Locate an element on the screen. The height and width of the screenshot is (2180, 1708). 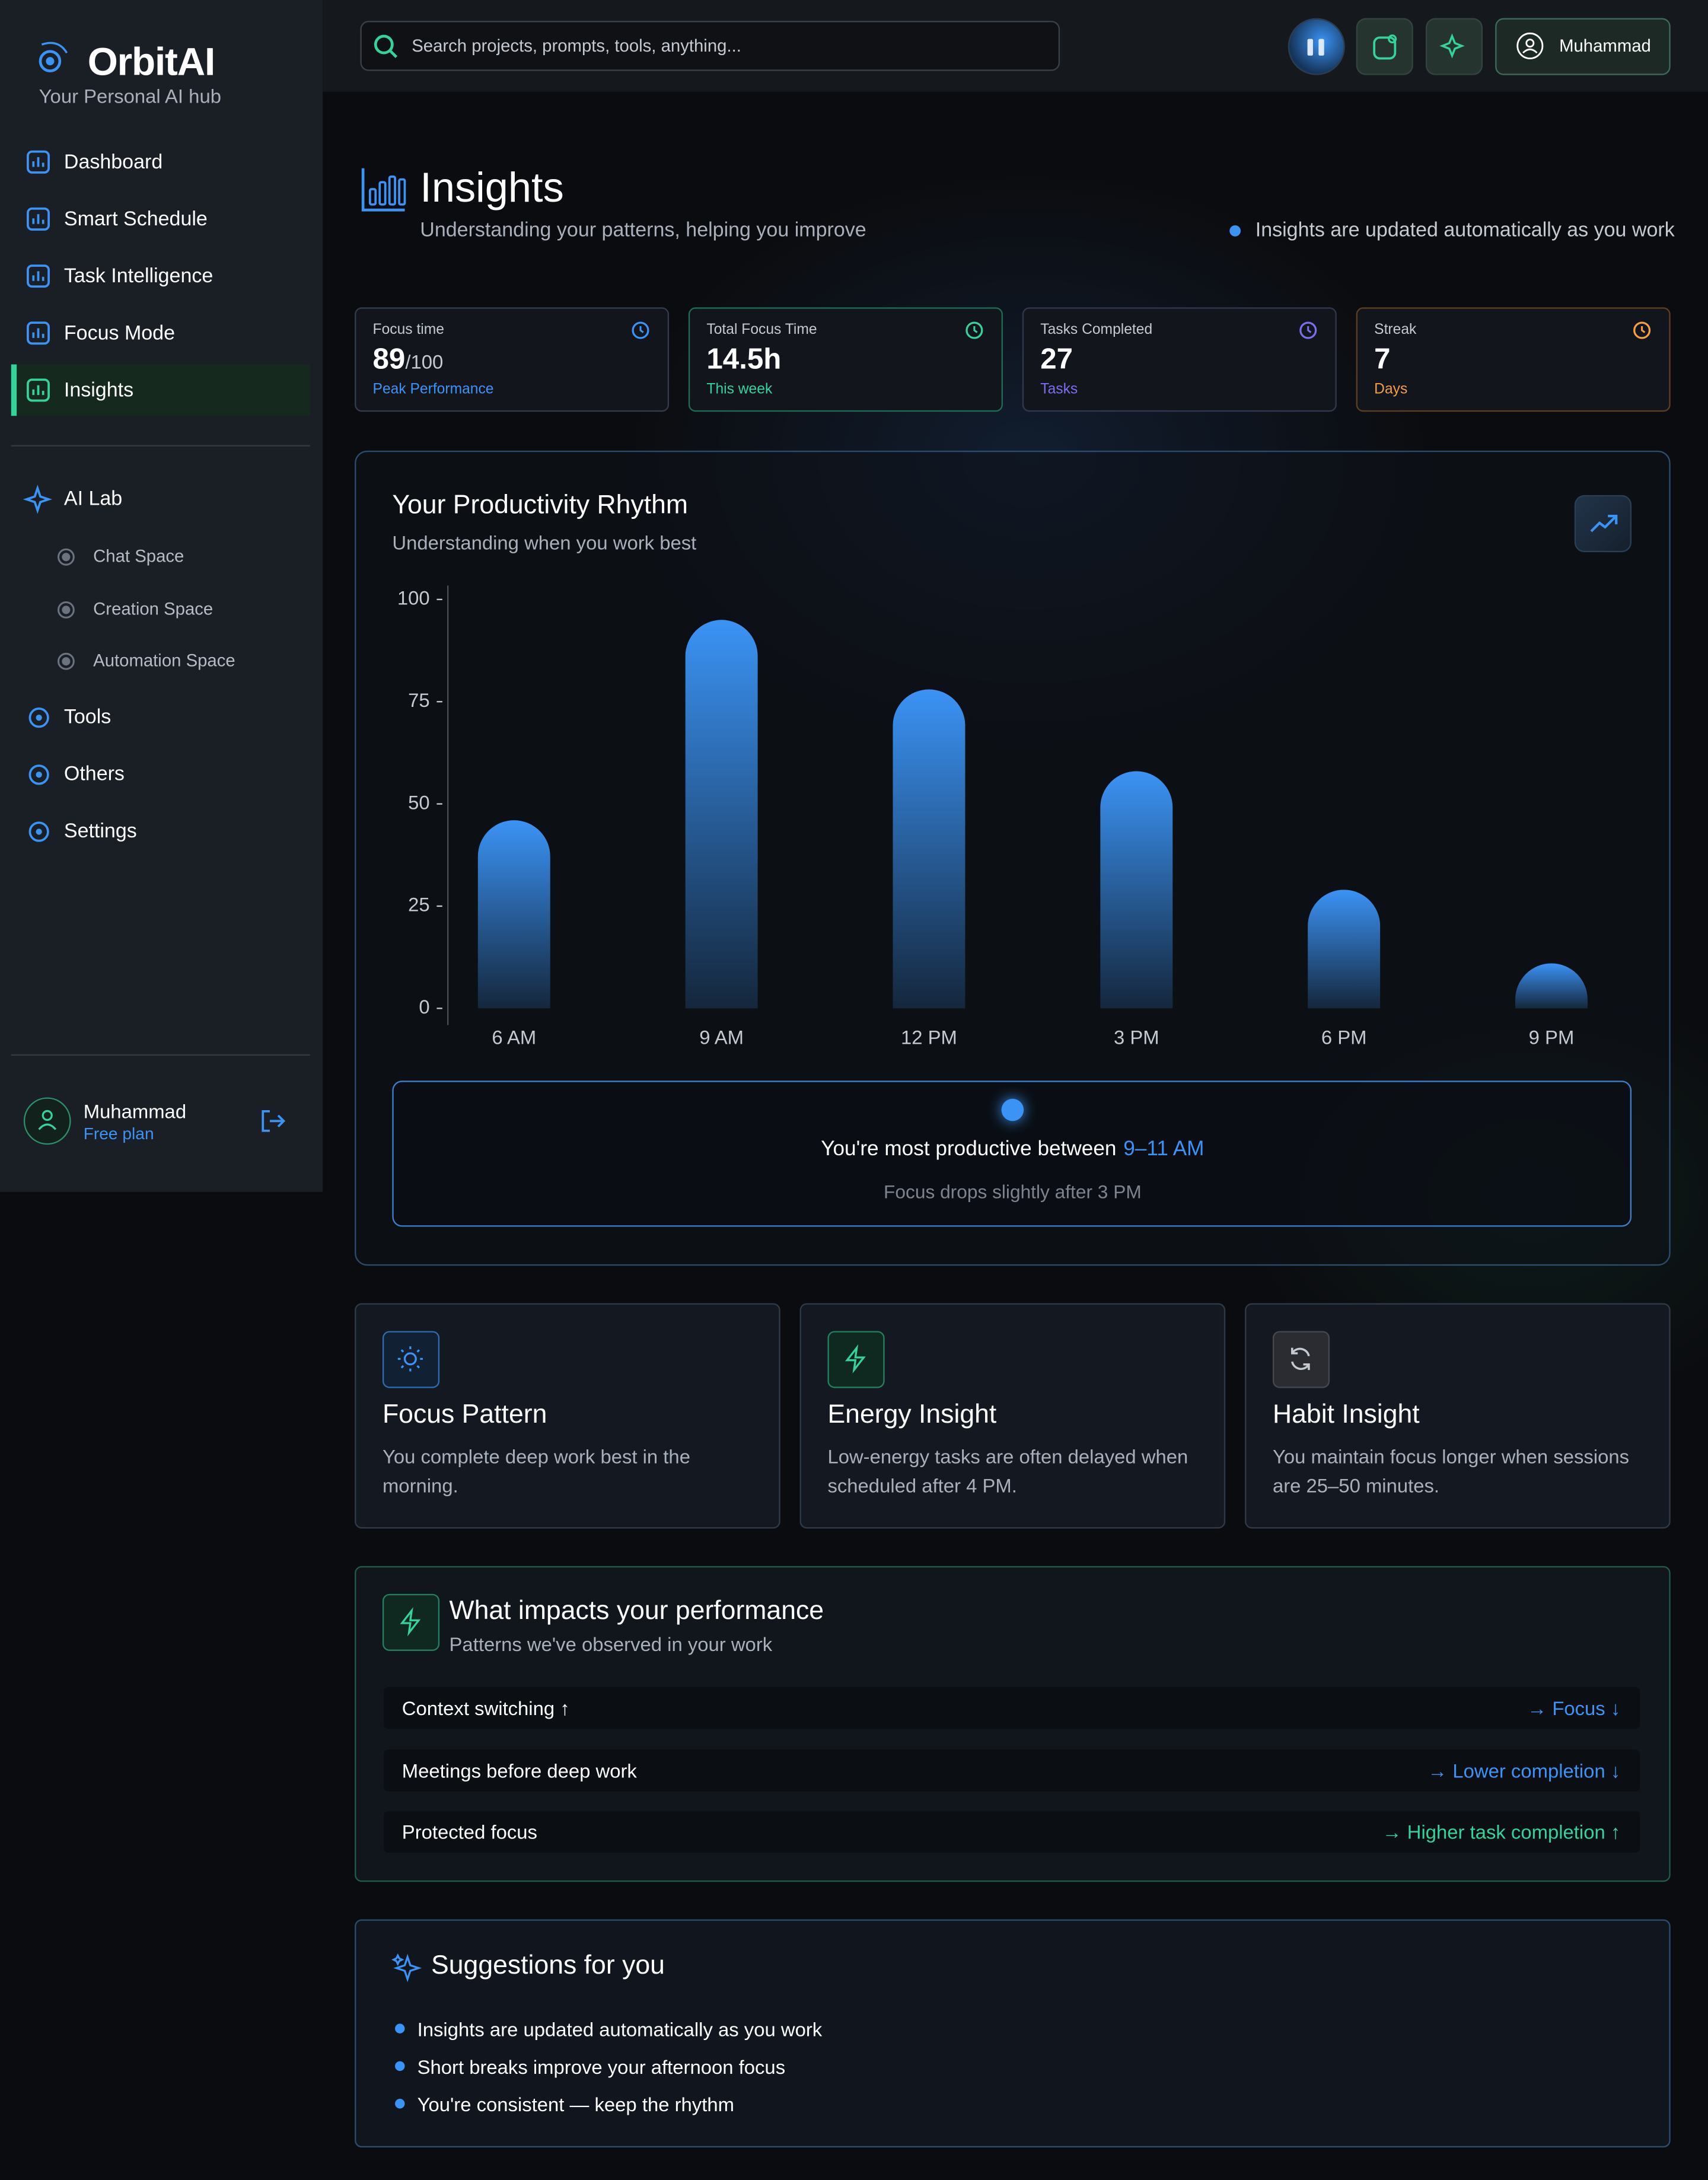
nav-item: Smart Schedule is located at coordinates (135, 219).